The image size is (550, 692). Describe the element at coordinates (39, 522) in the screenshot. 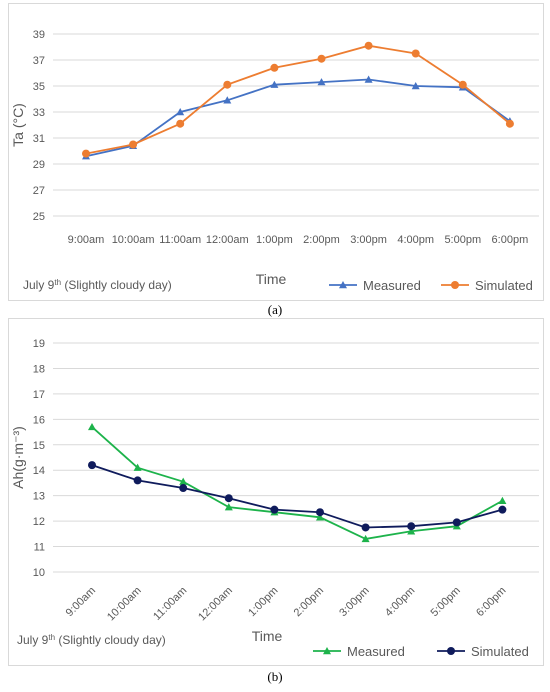

I see `y-tick-label: 12` at that location.